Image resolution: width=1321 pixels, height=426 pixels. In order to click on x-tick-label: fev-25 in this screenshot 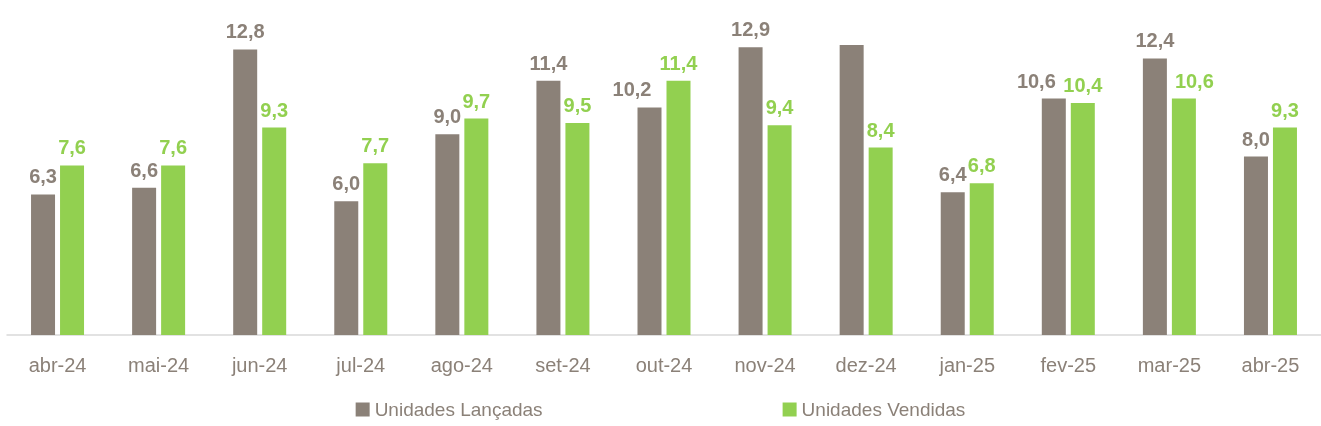, I will do `click(1068, 365)`.